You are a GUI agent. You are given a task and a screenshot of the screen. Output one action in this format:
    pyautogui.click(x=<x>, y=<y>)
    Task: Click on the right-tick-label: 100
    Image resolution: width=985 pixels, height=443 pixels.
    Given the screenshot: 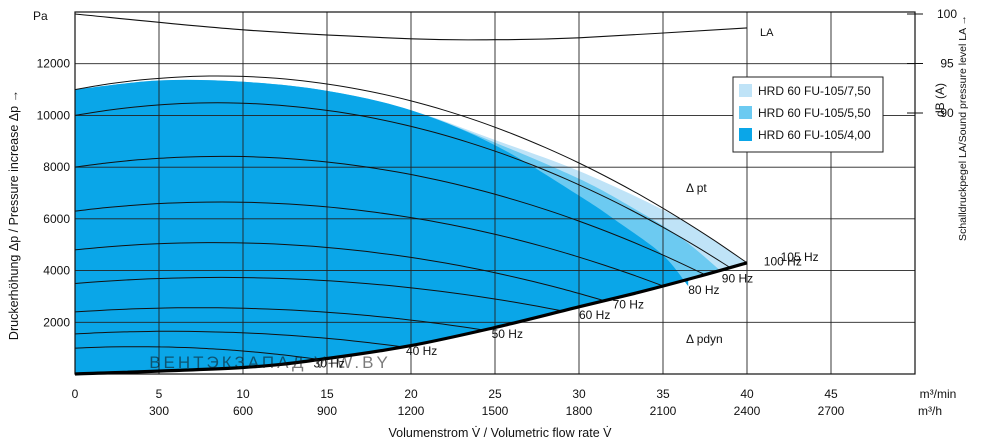 What is the action you would take?
    pyautogui.click(x=947, y=14)
    